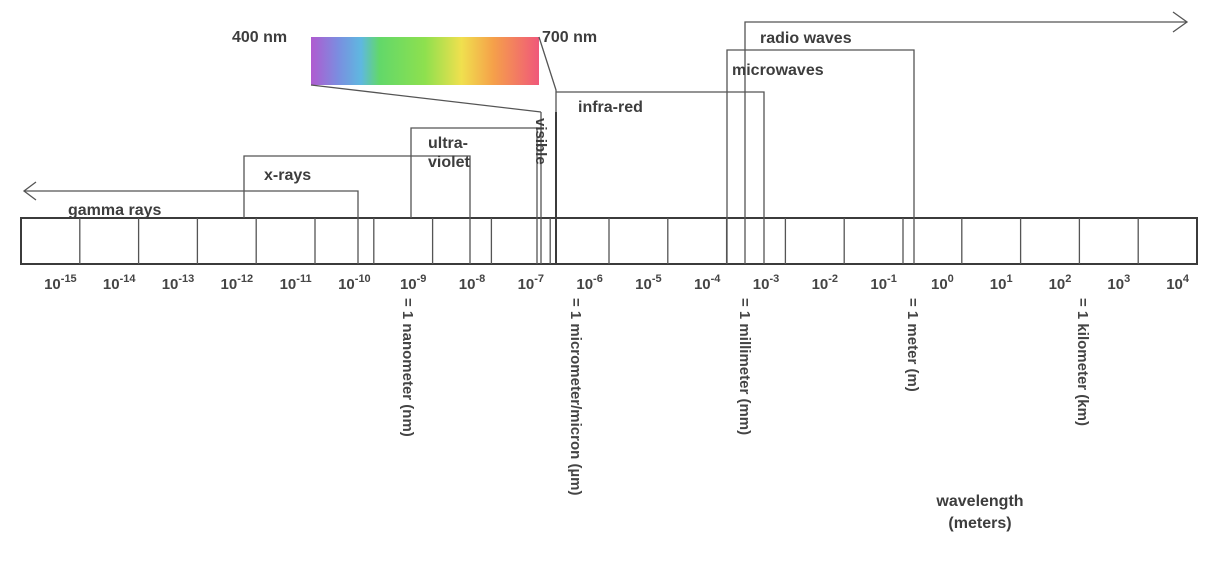 The height and width of the screenshot is (581, 1215). Describe the element at coordinates (766, 283) in the screenshot. I see `tick-label: 10⁻³` at that location.